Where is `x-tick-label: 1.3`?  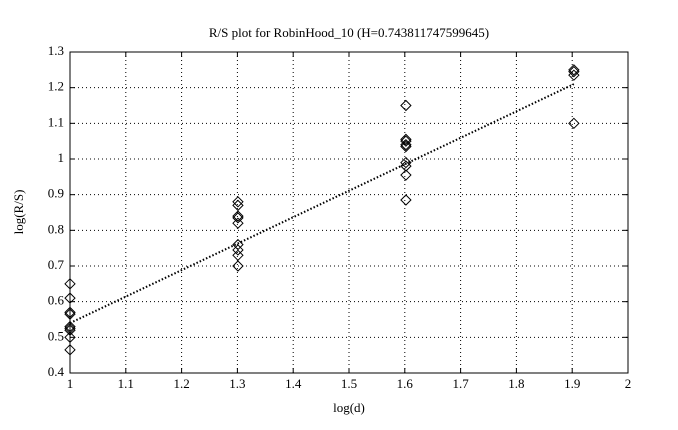 x-tick-label: 1.3 is located at coordinates (237, 383).